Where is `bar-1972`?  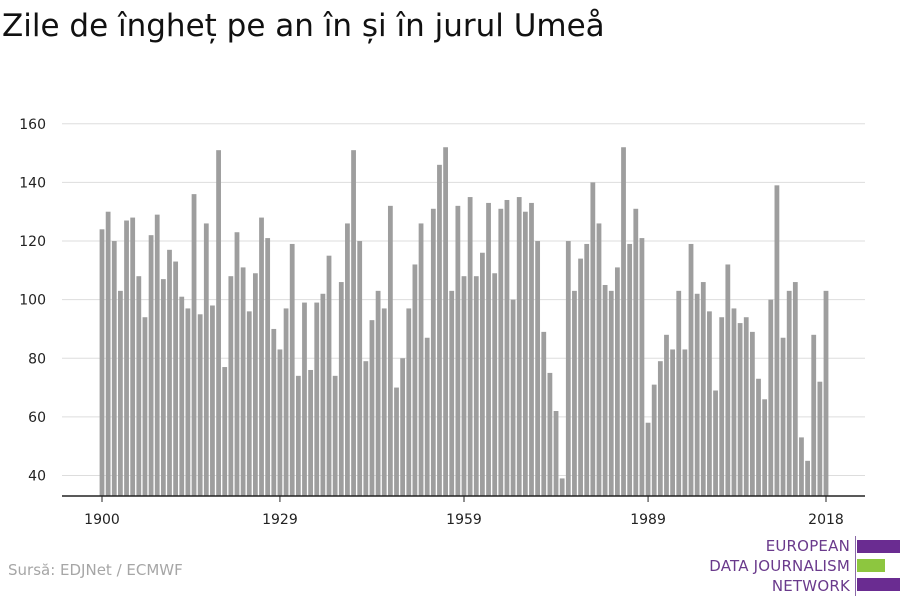
bar-1972 is located at coordinates (544, 413).